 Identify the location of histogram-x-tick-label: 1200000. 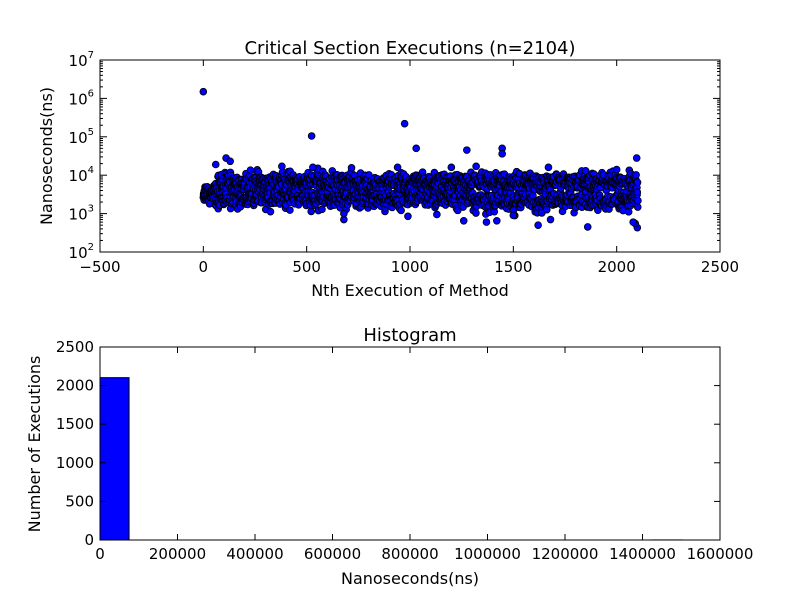
(565, 554).